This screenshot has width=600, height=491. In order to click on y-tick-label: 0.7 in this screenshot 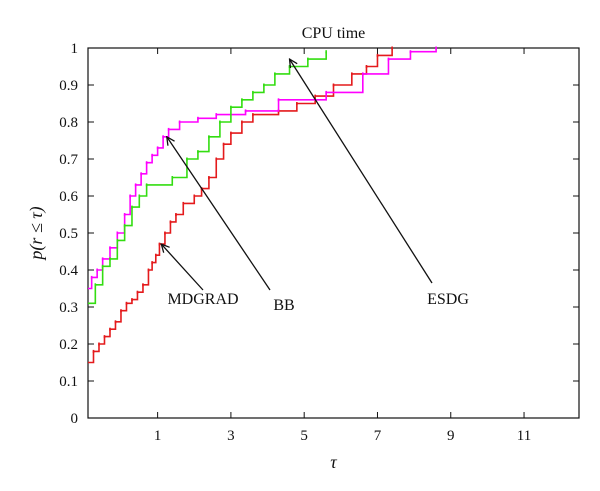, I will do `click(68, 160)`.